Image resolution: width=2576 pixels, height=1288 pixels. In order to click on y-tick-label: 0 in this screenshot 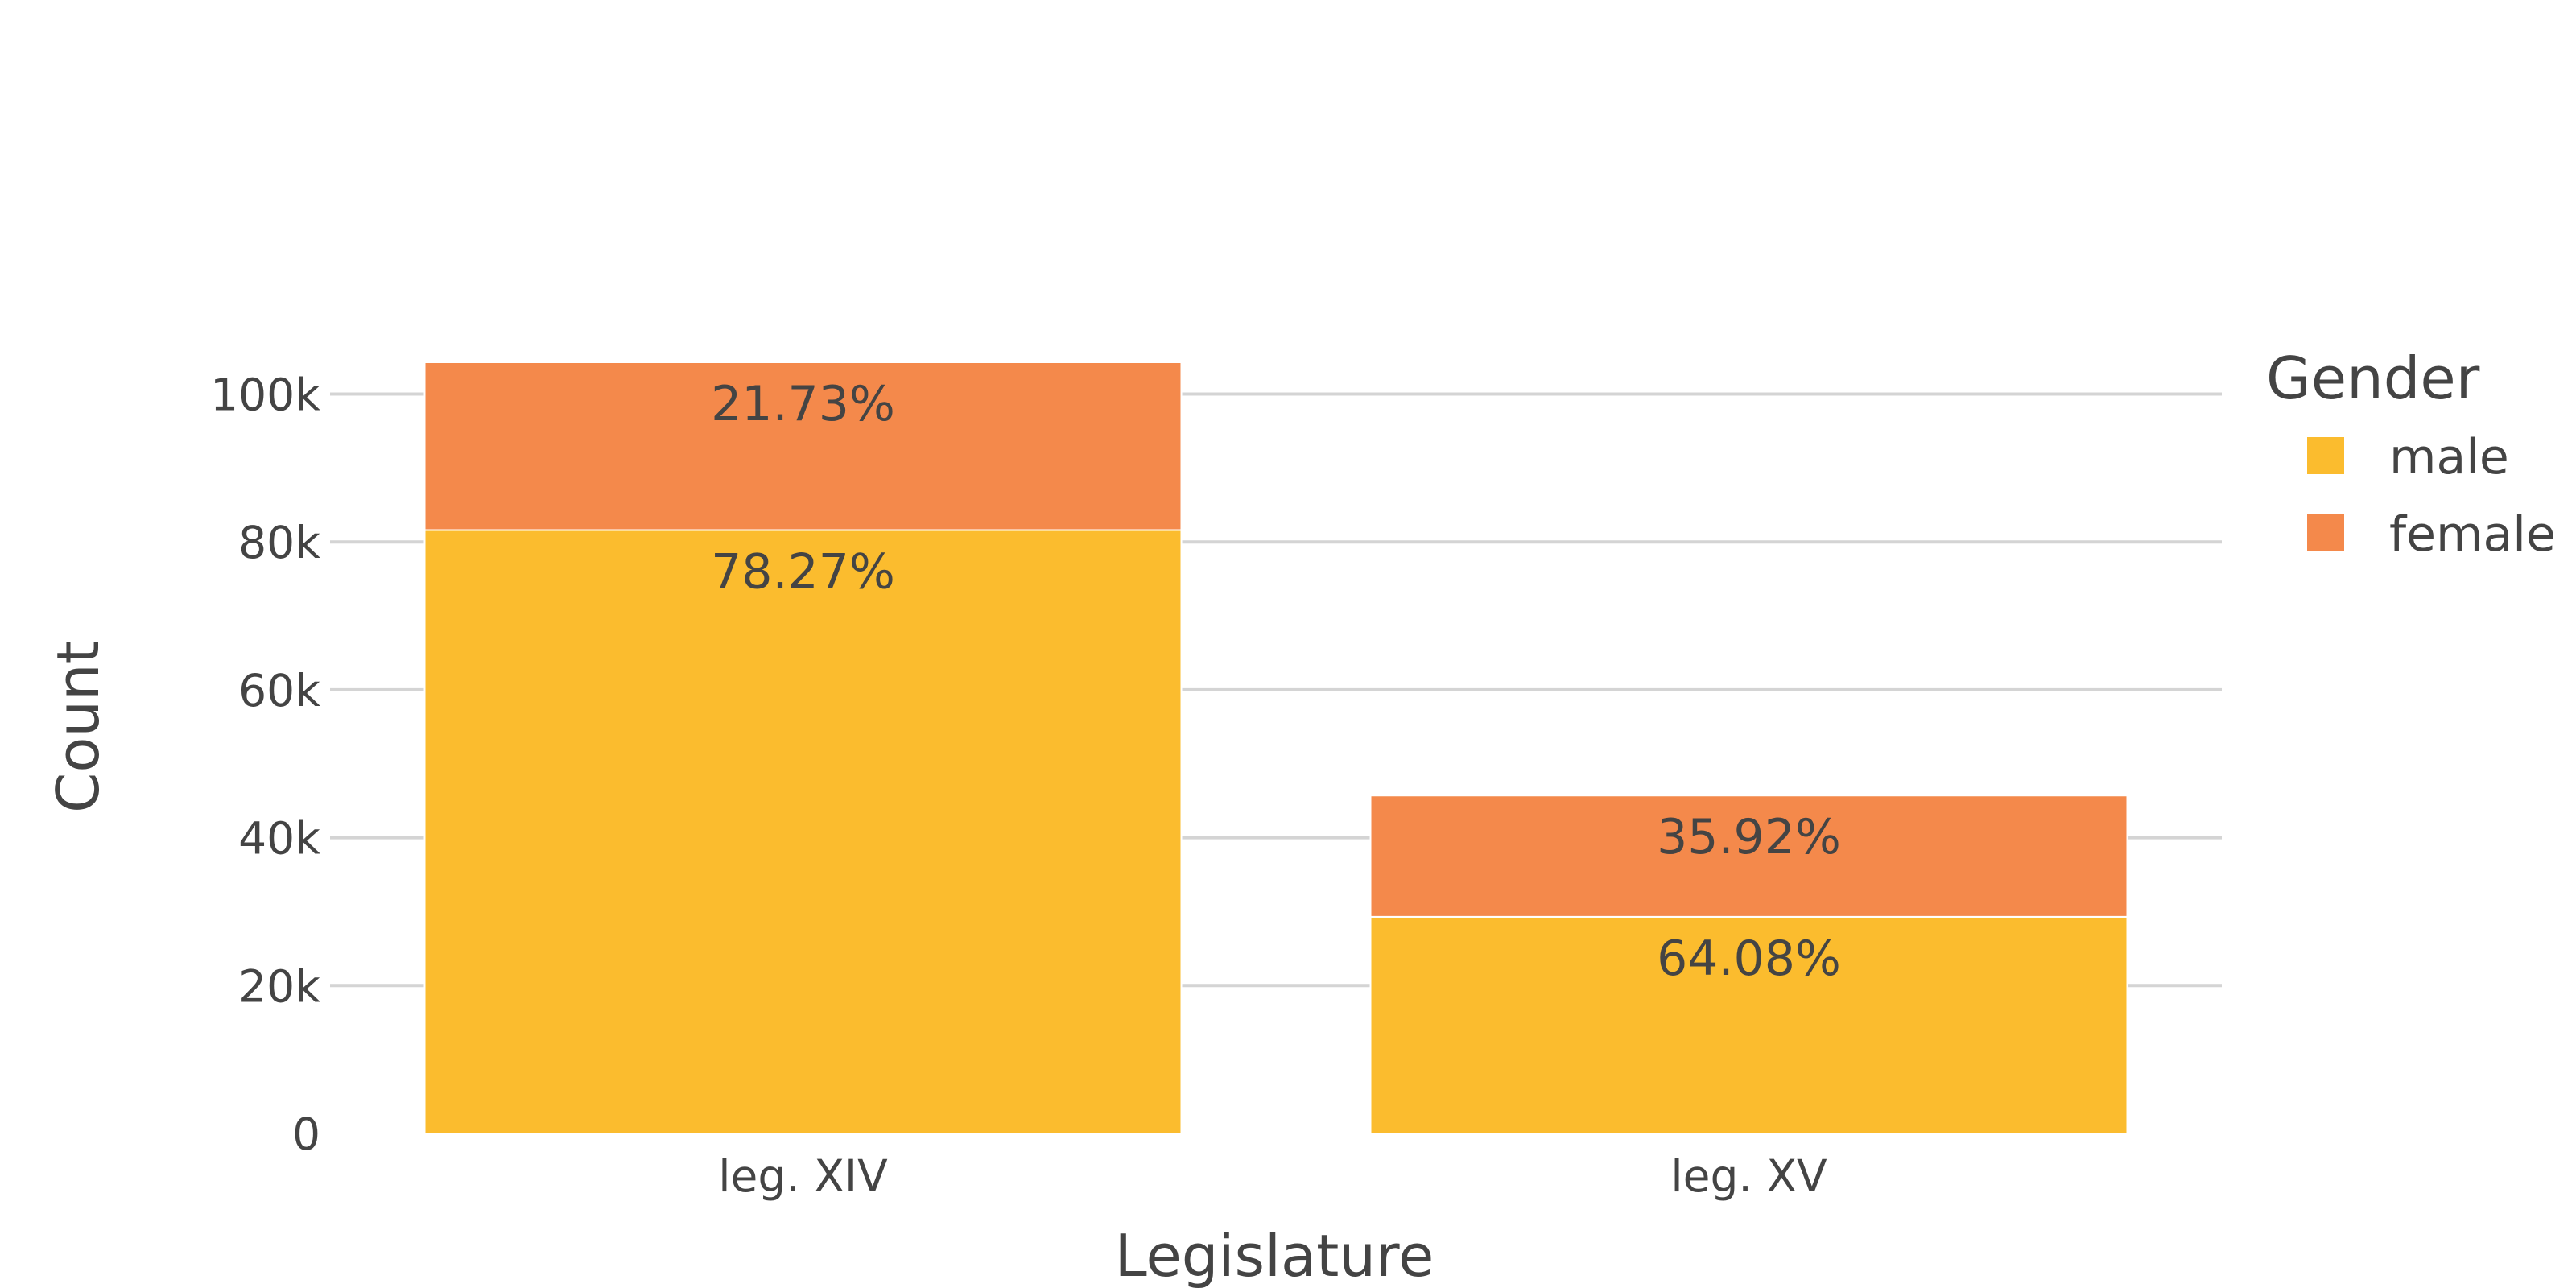, I will do `click(306, 1134)`.